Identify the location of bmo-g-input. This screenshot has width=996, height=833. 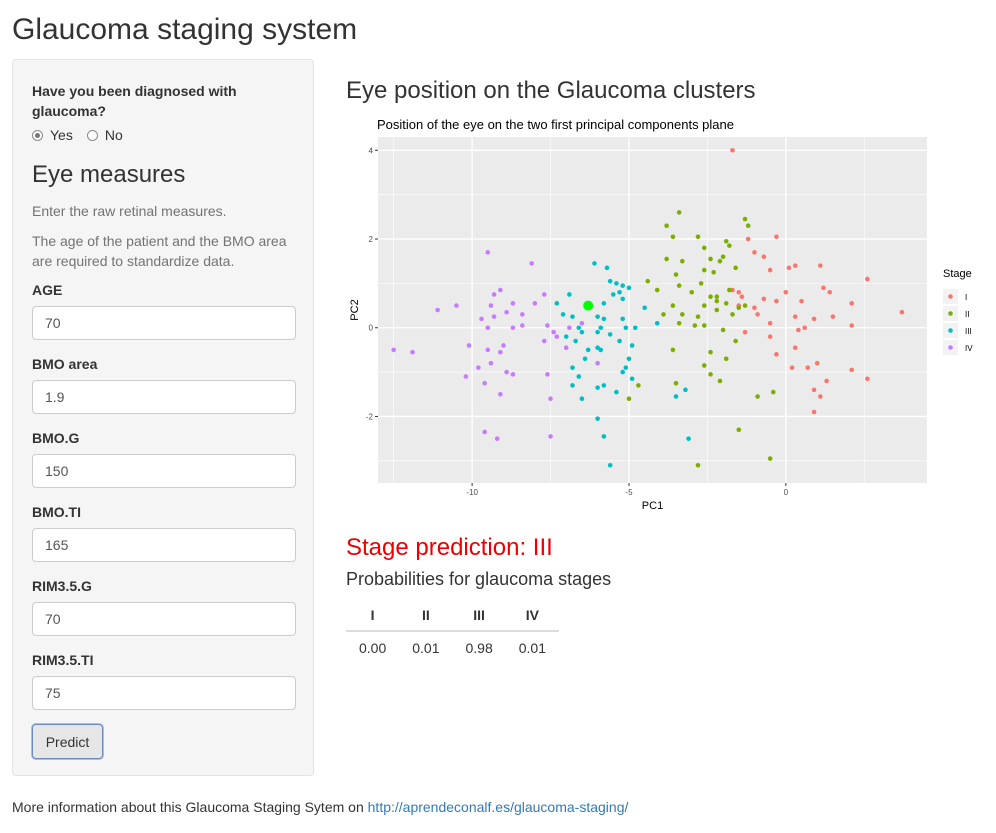
(164, 471).